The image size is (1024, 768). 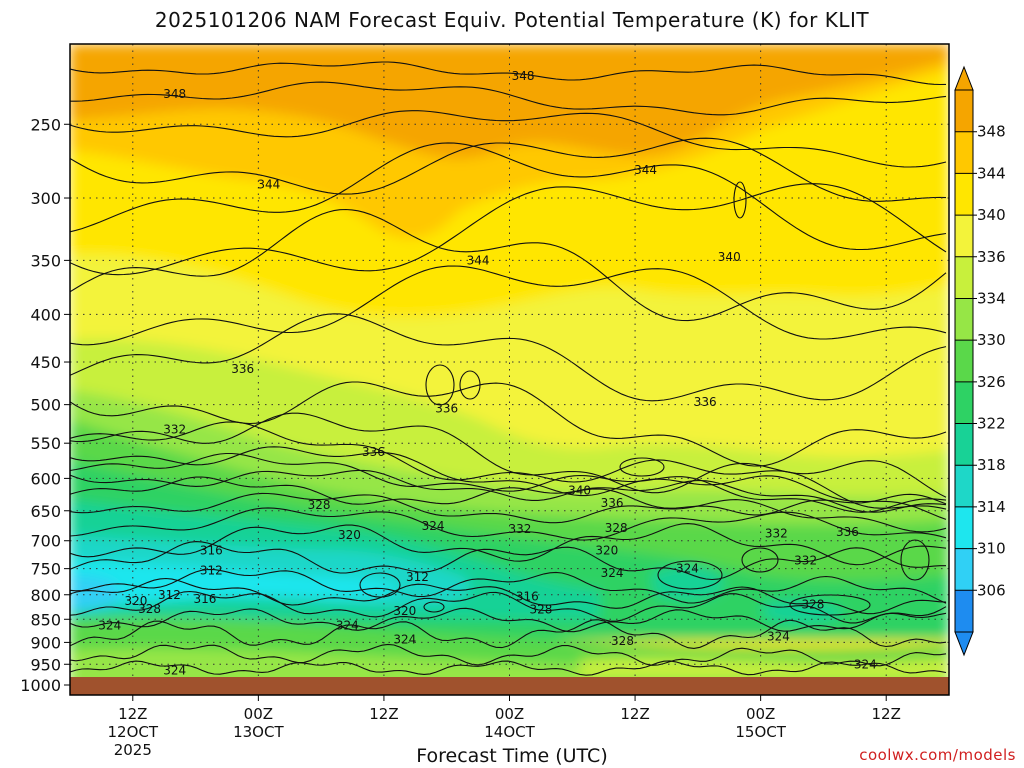 I want to click on colorbar-frame, so click(x=964, y=361).